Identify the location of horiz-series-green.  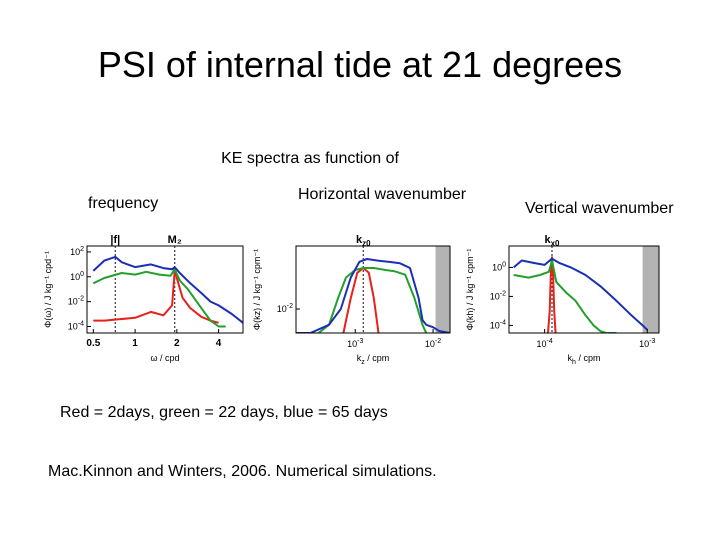
(372, 300).